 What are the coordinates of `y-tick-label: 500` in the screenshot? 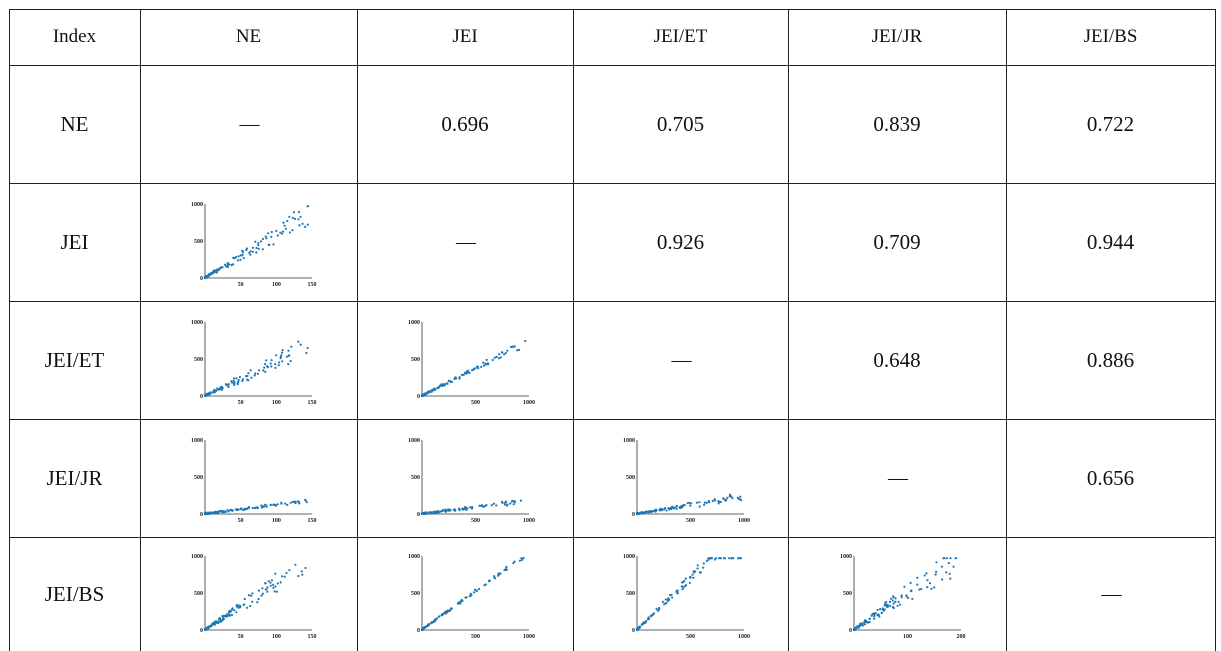 It's located at (198, 478).